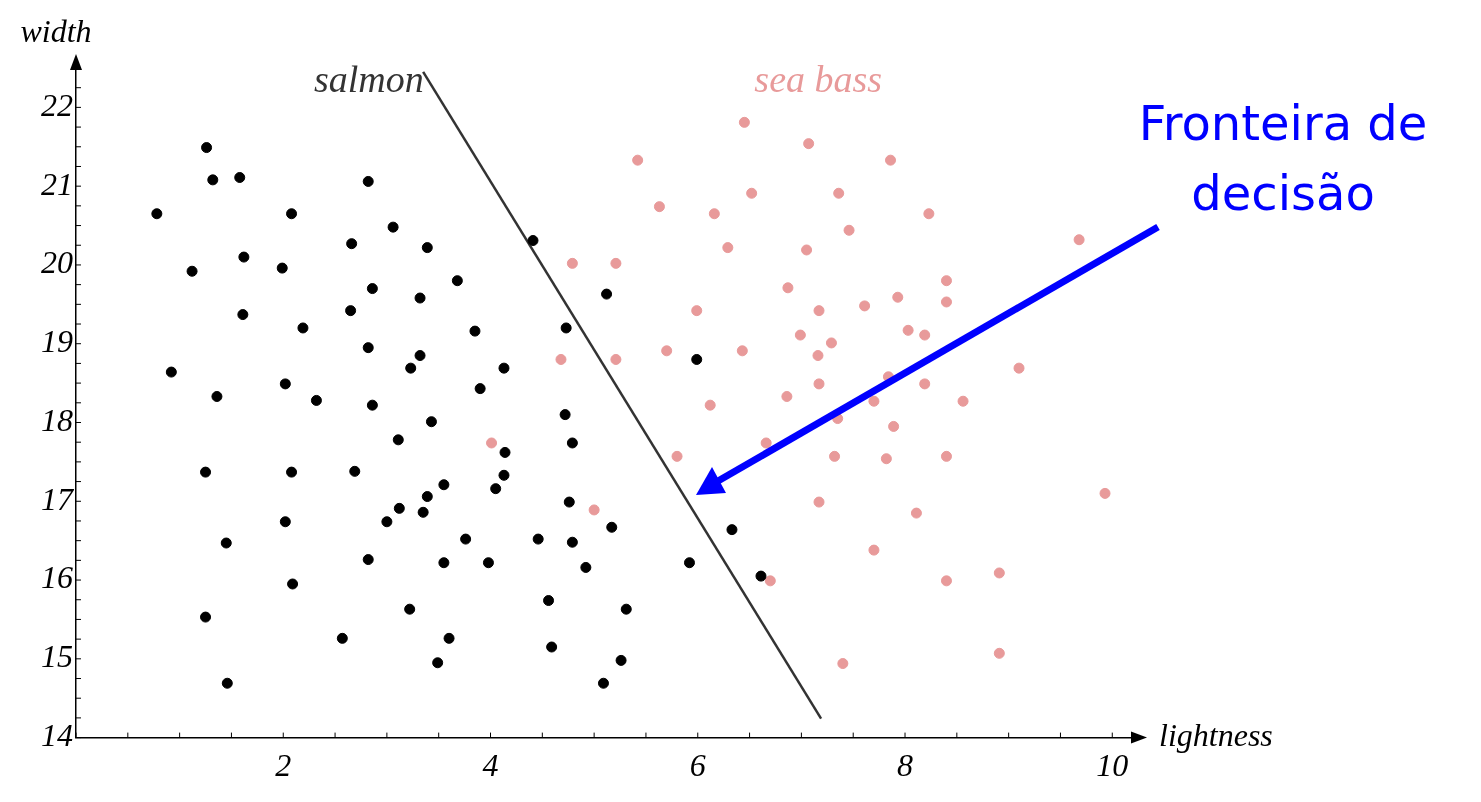  I want to click on x-tick-label: 6, so click(697, 765).